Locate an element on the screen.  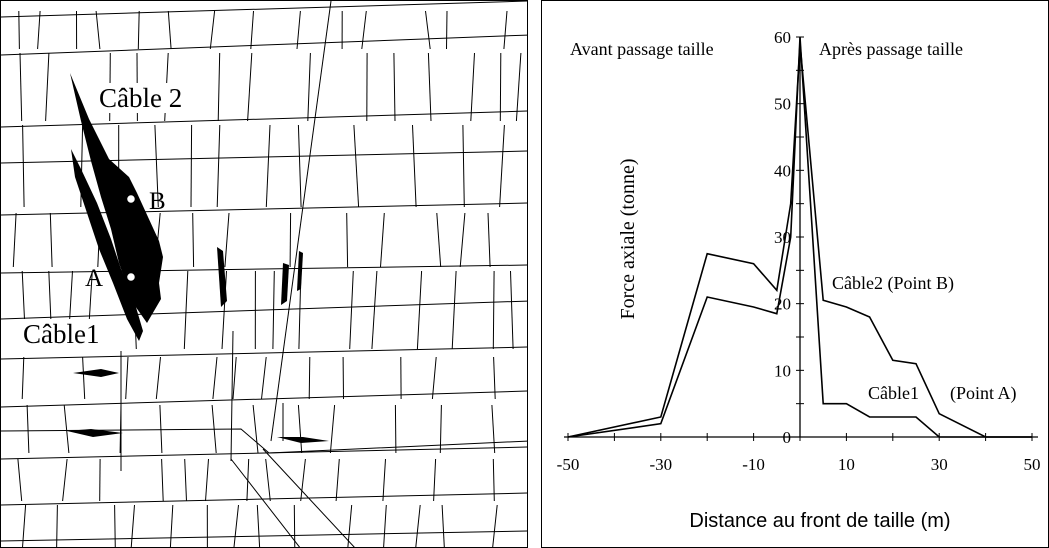
series-a-point-label: (Point A) is located at coordinates (983, 393).